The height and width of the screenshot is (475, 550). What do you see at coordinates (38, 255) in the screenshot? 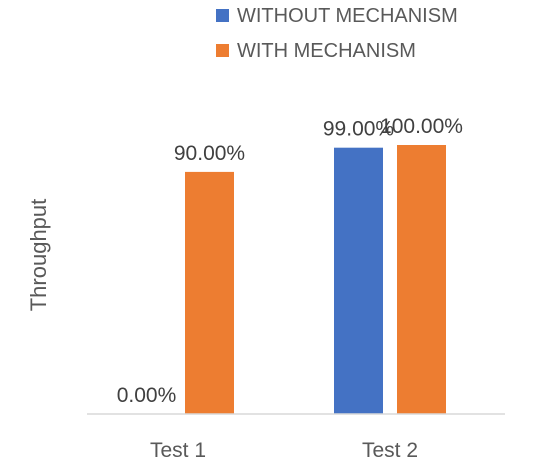
I see `y-axis-label: Throughput` at bounding box center [38, 255].